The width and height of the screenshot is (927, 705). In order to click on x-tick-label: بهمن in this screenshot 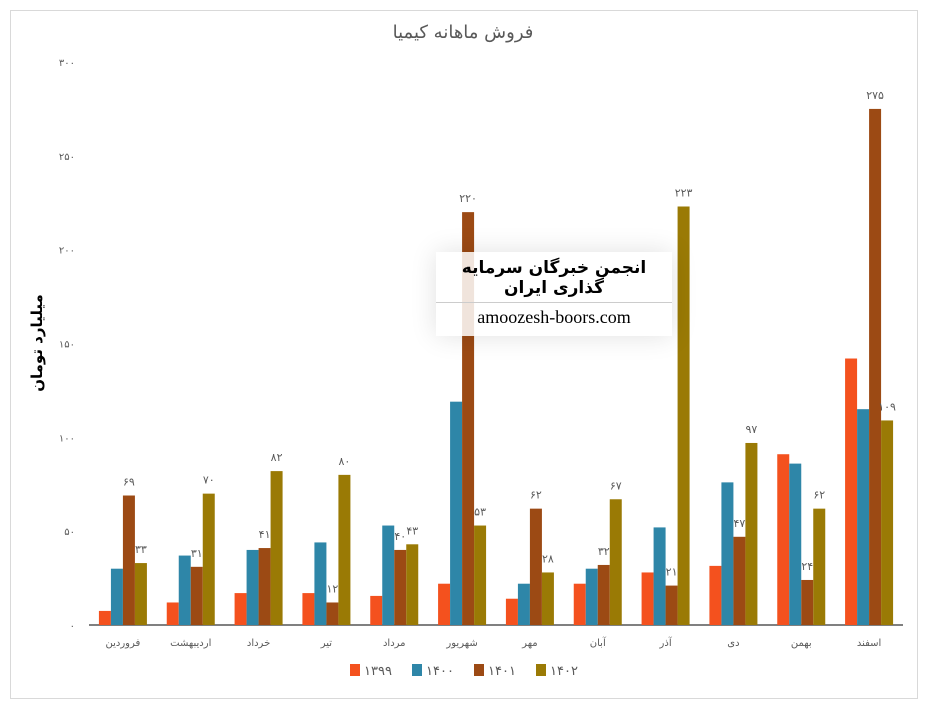, I will do `click(801, 643)`.